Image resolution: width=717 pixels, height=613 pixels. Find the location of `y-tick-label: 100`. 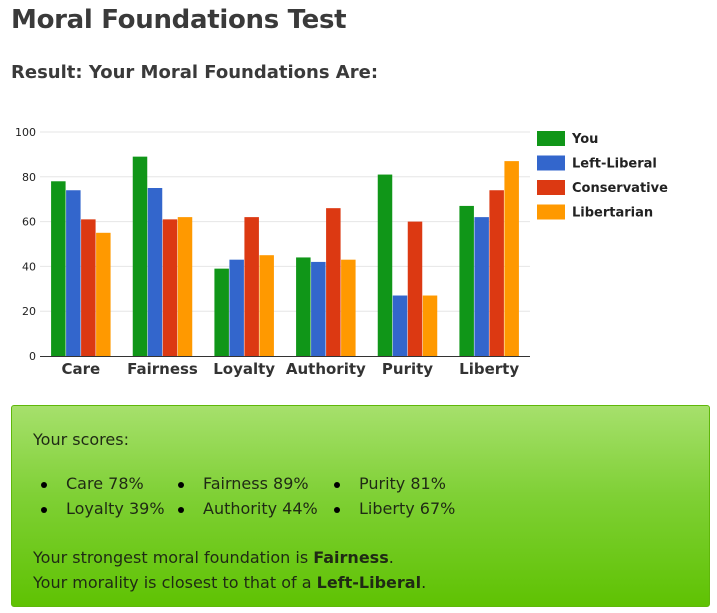

y-tick-label: 100 is located at coordinates (25, 132).